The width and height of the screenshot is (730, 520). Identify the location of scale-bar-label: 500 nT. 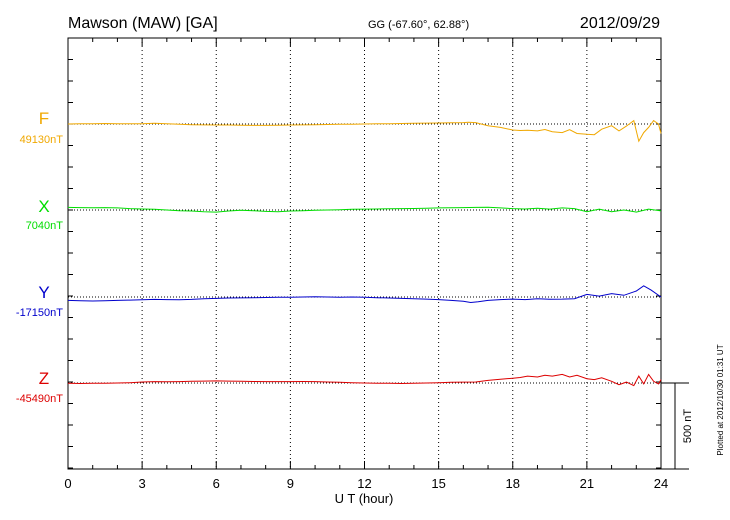
(688, 426).